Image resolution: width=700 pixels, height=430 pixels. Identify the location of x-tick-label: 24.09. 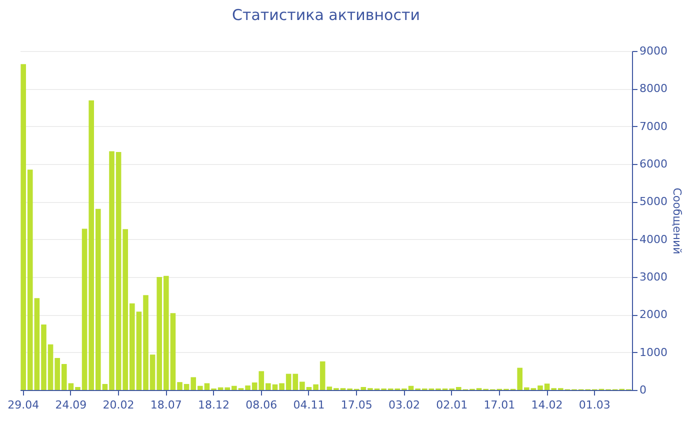
(71, 405).